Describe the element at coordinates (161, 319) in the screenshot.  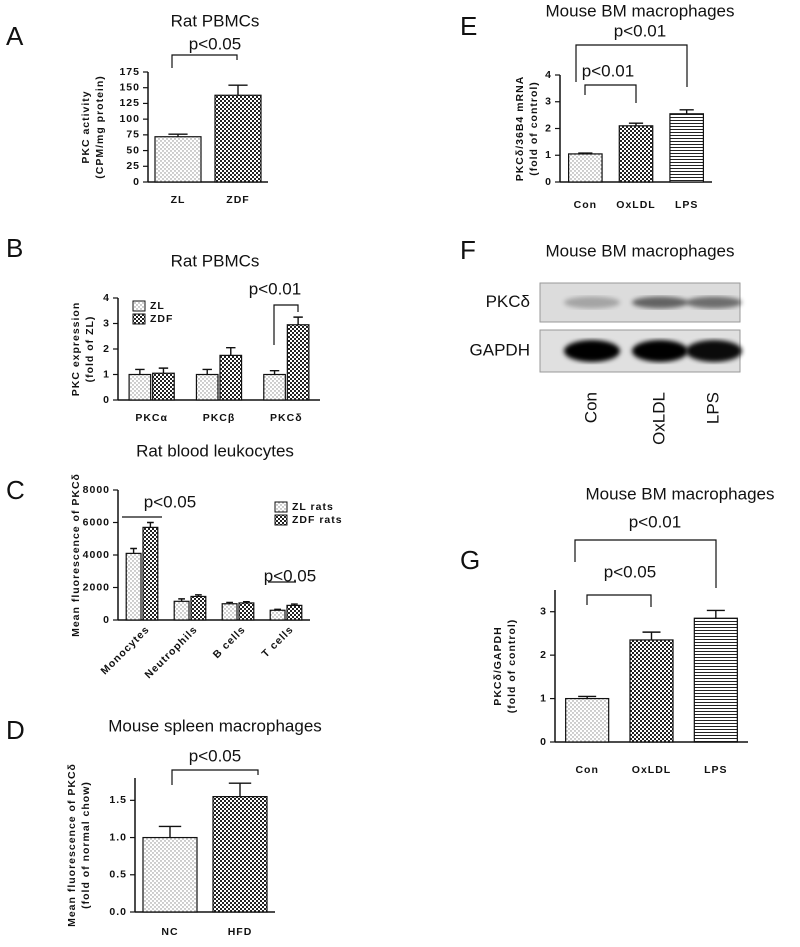
I see `legend-label: ZDF` at that location.